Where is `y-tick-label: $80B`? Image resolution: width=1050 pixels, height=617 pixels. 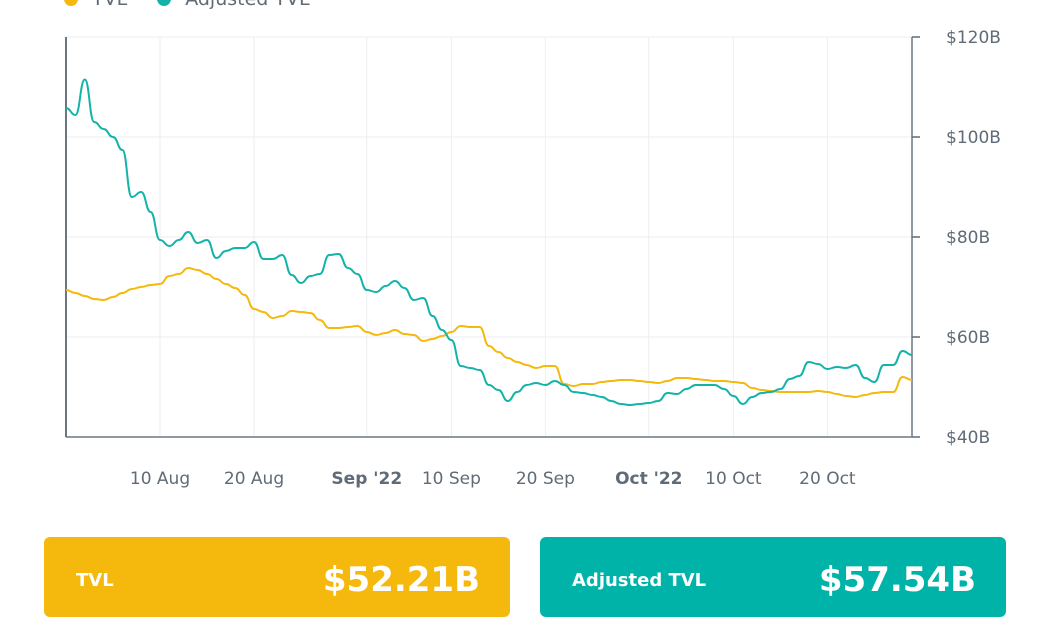
y-tick-label: $80B is located at coordinates (968, 238).